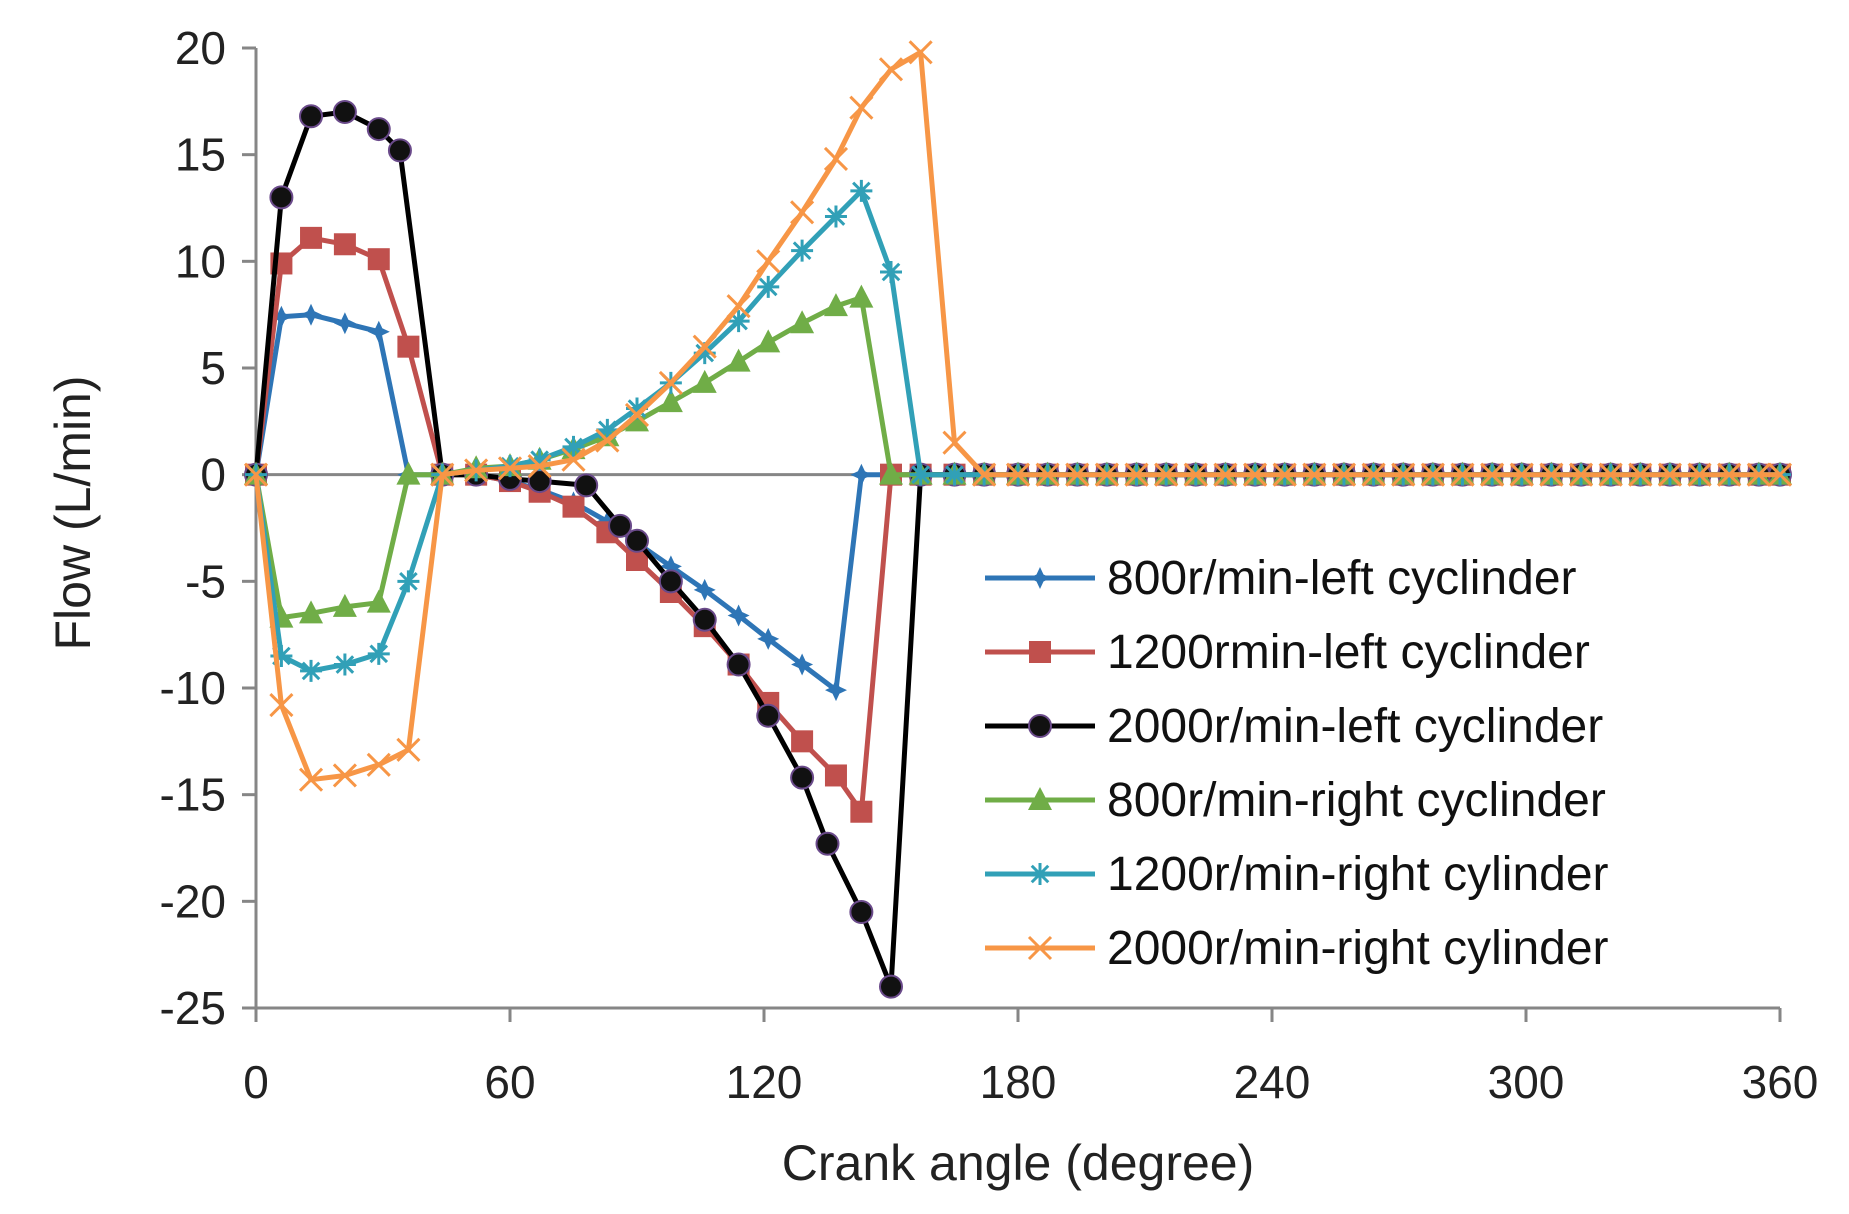 The width and height of the screenshot is (1849, 1214). Describe the element at coordinates (1526, 1082) in the screenshot. I see `x-tick-label: 300` at that location.